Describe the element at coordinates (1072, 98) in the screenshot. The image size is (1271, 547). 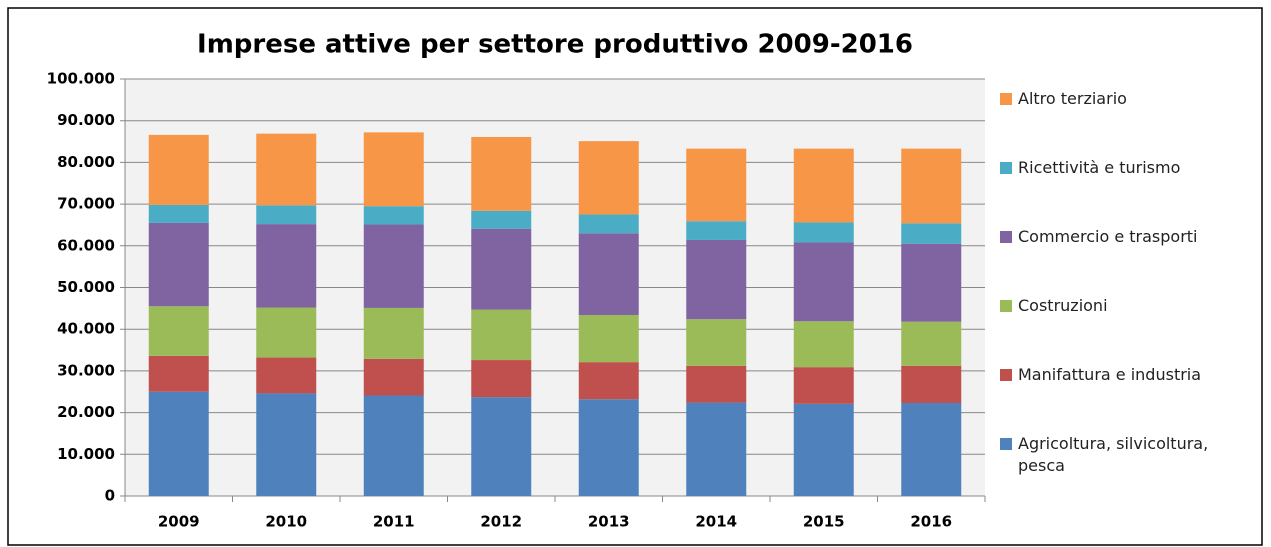
I see `legend-label: Altro terziario` at that location.